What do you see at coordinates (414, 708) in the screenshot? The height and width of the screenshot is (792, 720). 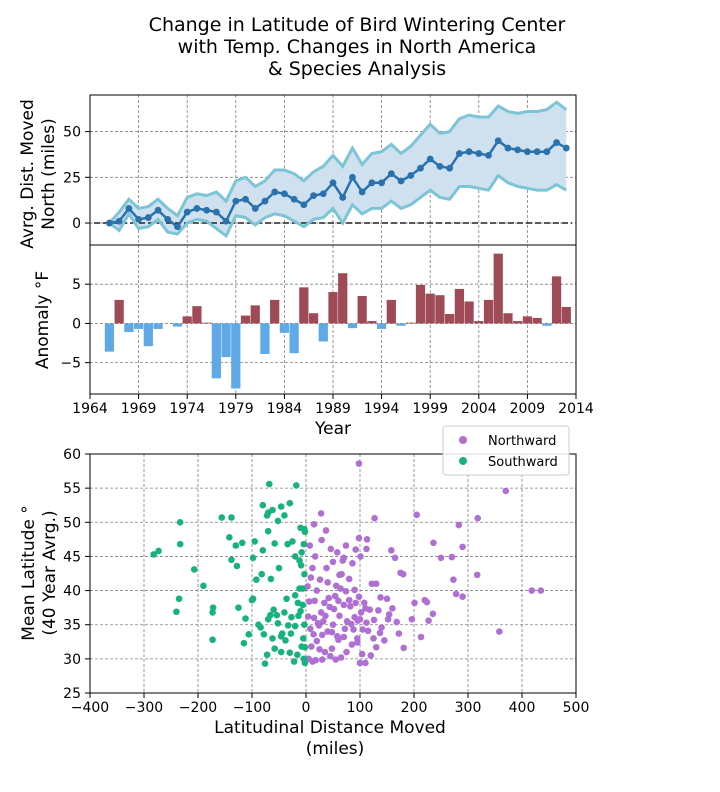 I see `scatter-xtick-label: 200` at bounding box center [414, 708].